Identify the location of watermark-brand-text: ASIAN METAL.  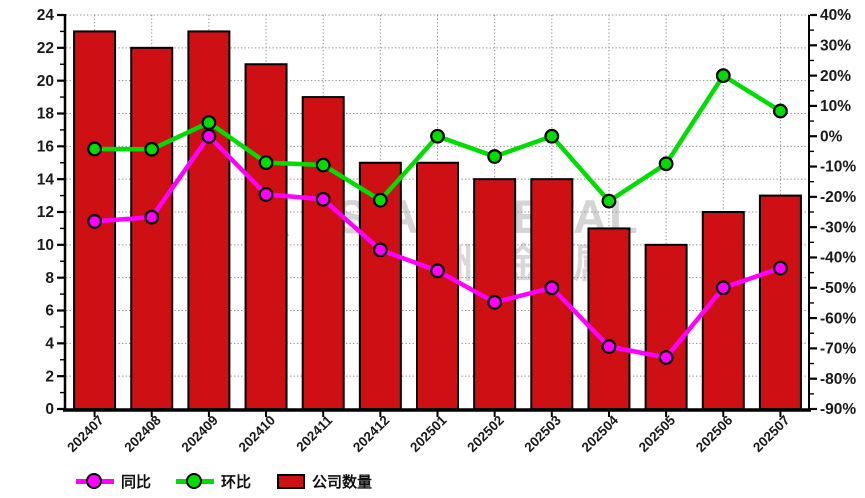
(470, 216).